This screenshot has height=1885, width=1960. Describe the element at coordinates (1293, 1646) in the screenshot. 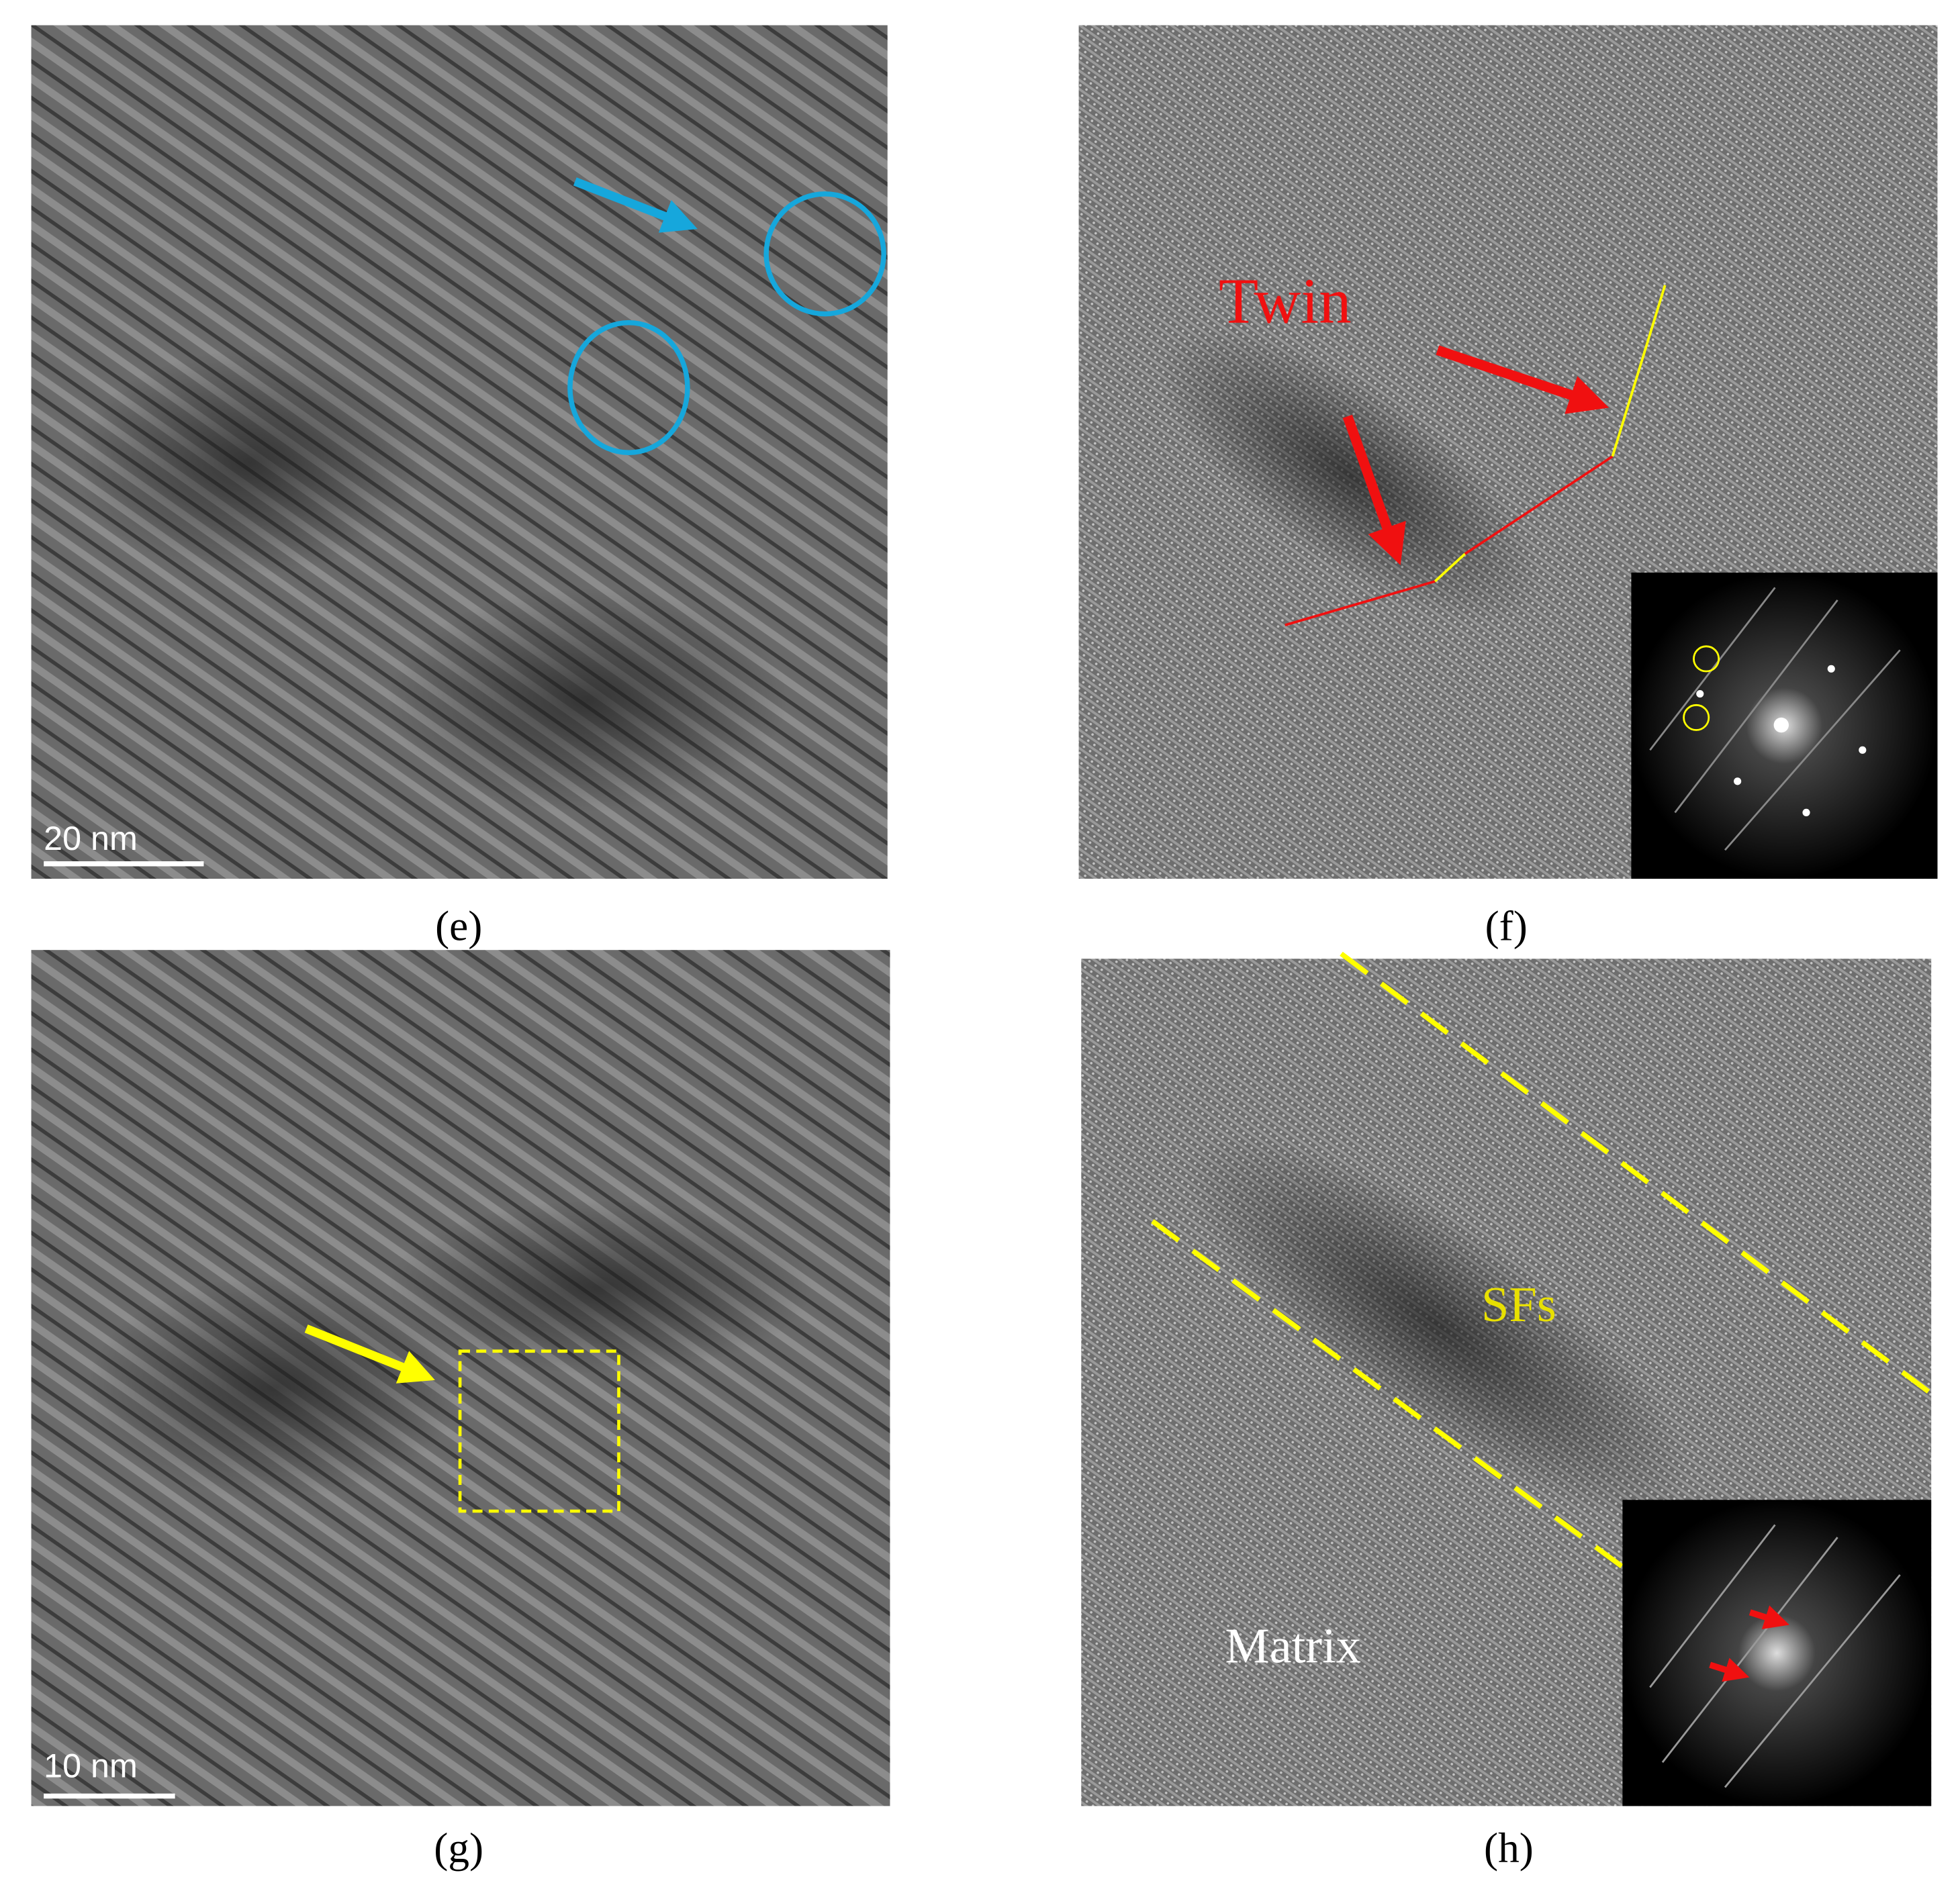

I see `annotation: Matrix` at that location.